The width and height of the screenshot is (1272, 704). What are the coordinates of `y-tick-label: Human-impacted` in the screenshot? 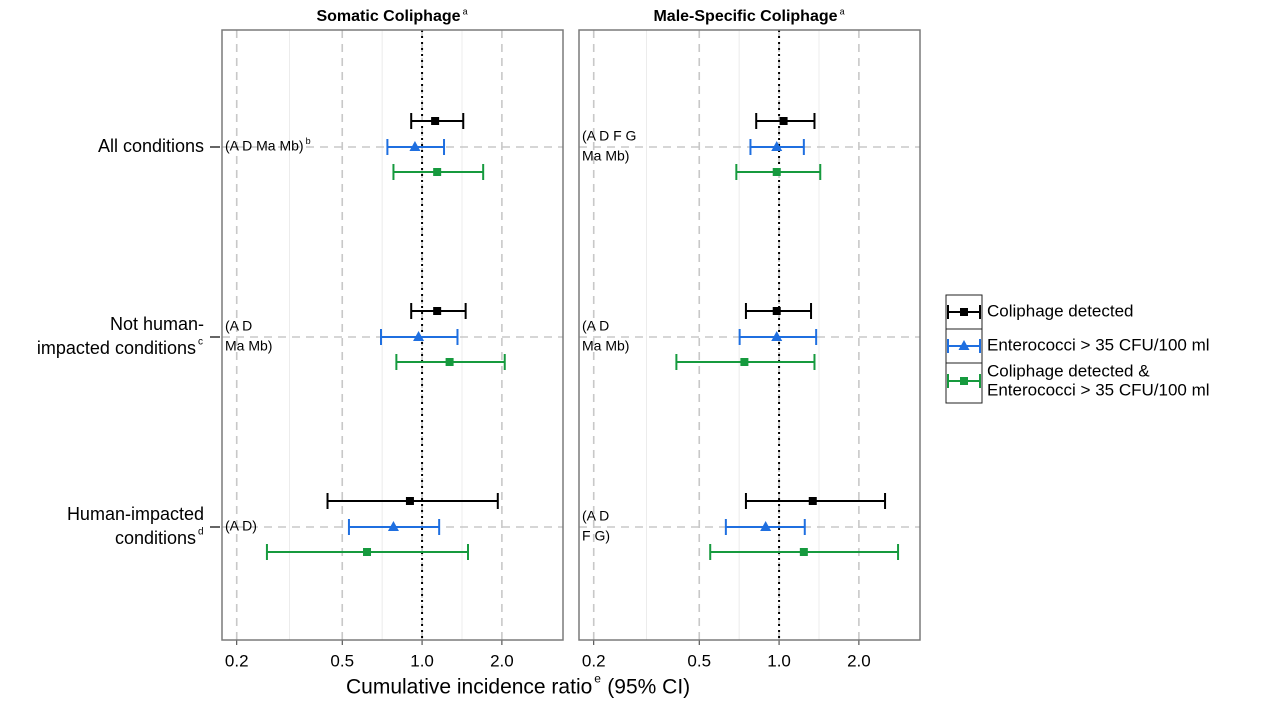 It's located at (135, 514).